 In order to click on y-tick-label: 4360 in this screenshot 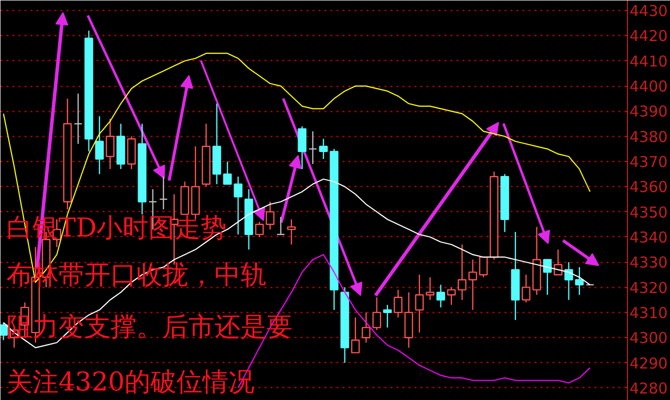, I will do `click(649, 187)`.